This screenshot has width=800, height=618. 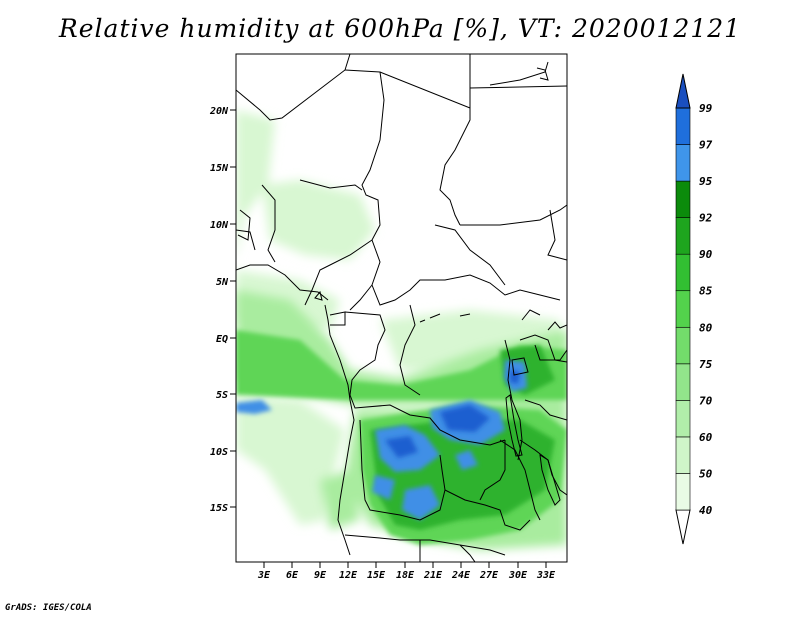 What do you see at coordinates (320, 575) in the screenshot?
I see `lon-label: 9E` at bounding box center [320, 575].